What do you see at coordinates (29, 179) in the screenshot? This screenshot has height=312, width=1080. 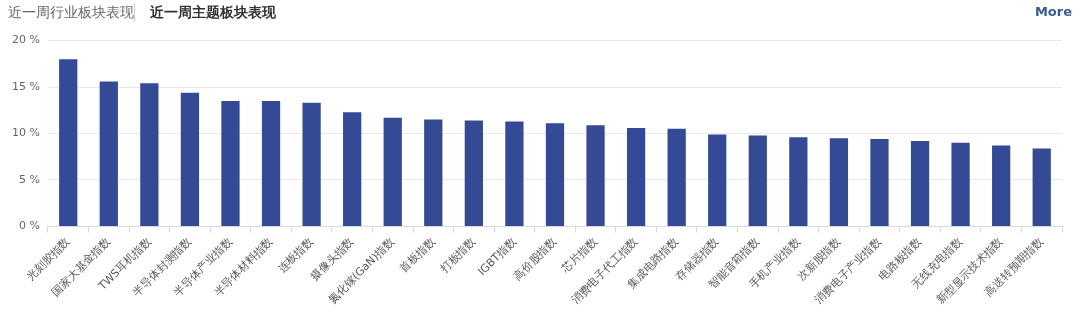 I see `y-tick-label: 5 %` at bounding box center [29, 179].